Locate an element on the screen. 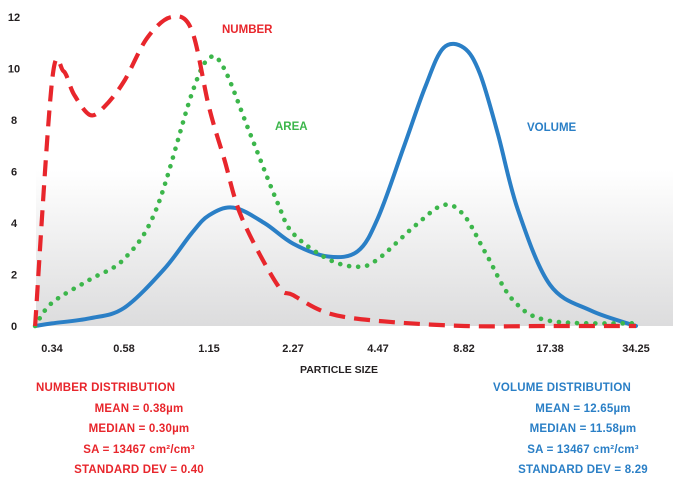 This screenshot has height=483, width=673. annotation-number-label: NUMBER is located at coordinates (247, 30).